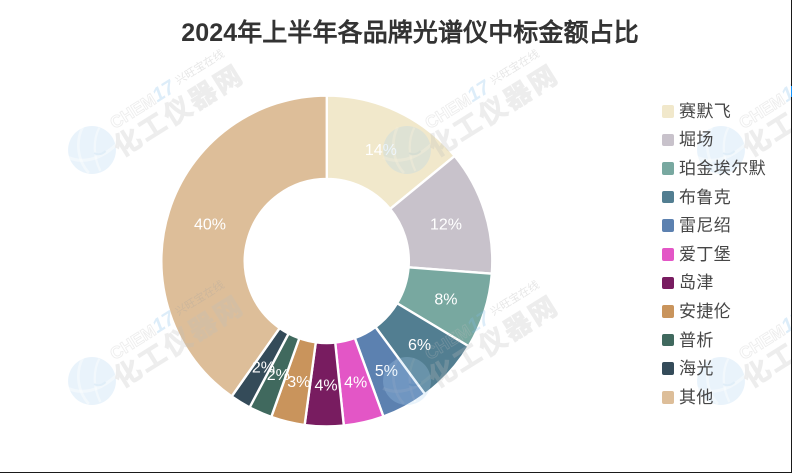 This screenshot has height=473, width=792. I want to click on svg-text: 40%, so click(210, 224).